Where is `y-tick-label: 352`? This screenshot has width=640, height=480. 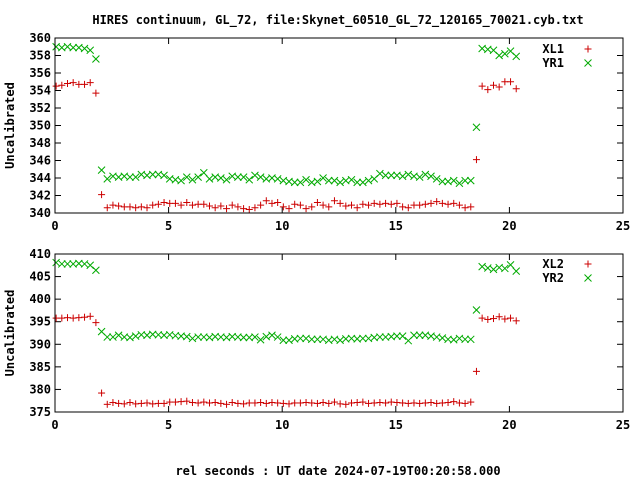 y-tick-label: 352 is located at coordinates (40, 108).